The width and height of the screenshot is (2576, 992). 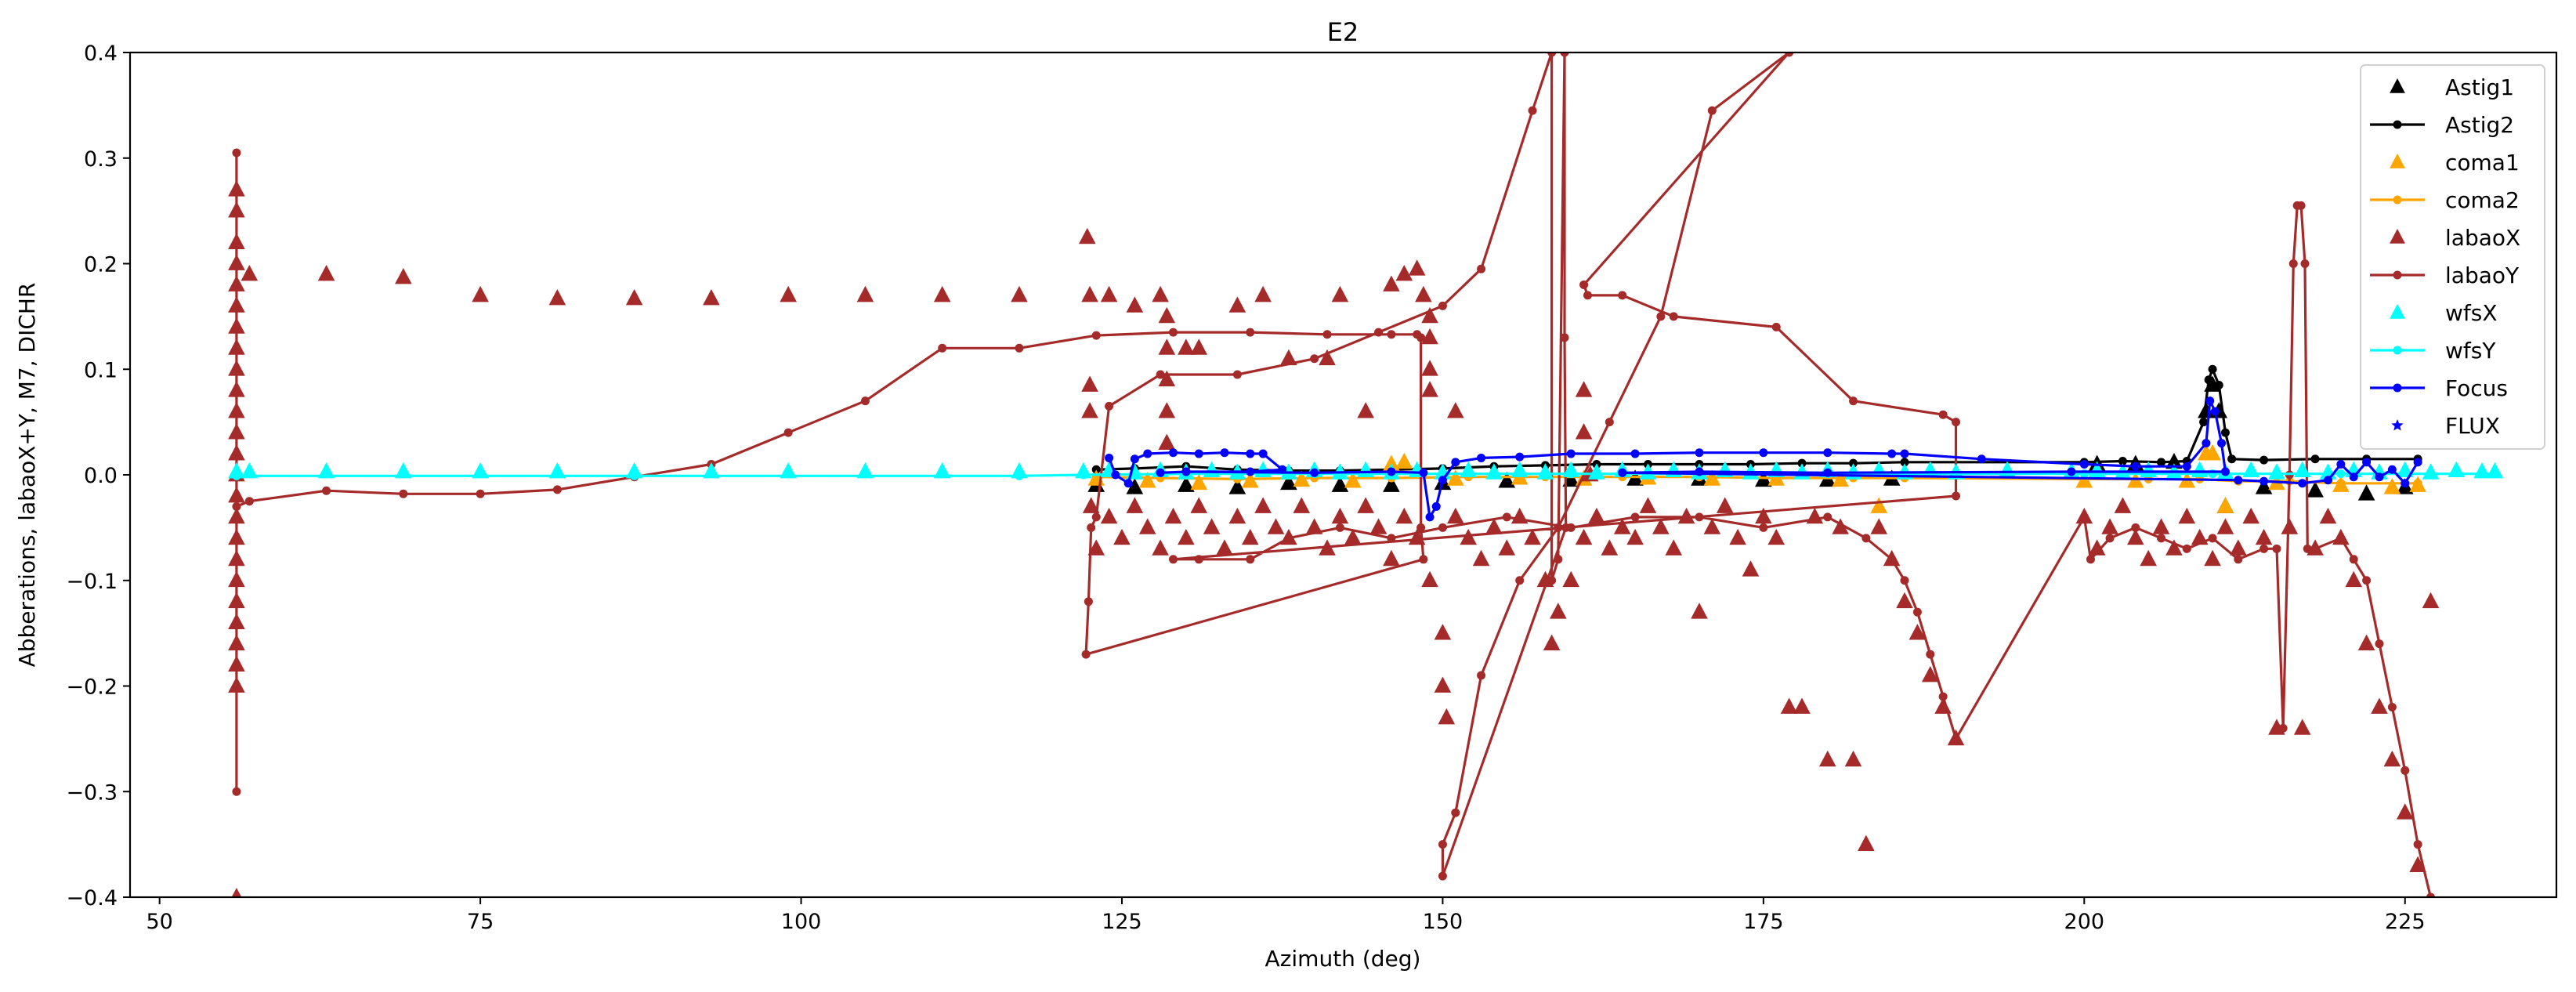 What do you see at coordinates (2473, 426) in the screenshot?
I see `legend-label: FLUX` at bounding box center [2473, 426].